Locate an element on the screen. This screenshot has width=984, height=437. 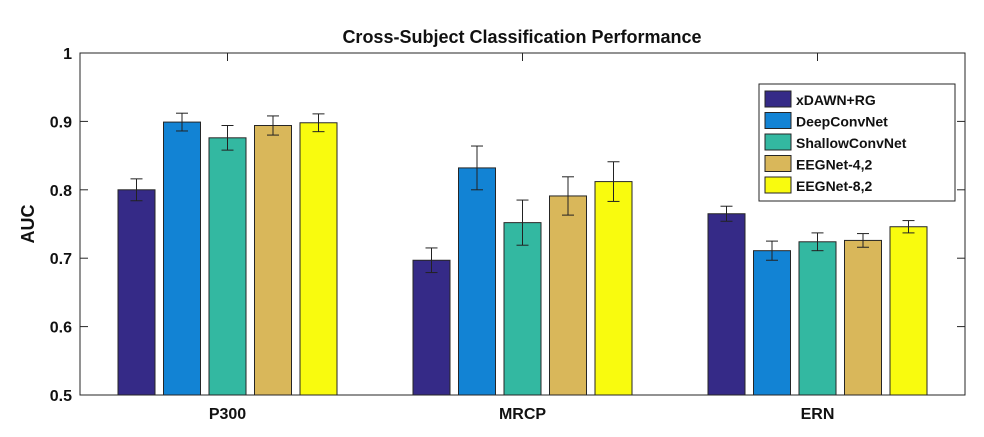
x-tick-label: P300 is located at coordinates (227, 414).